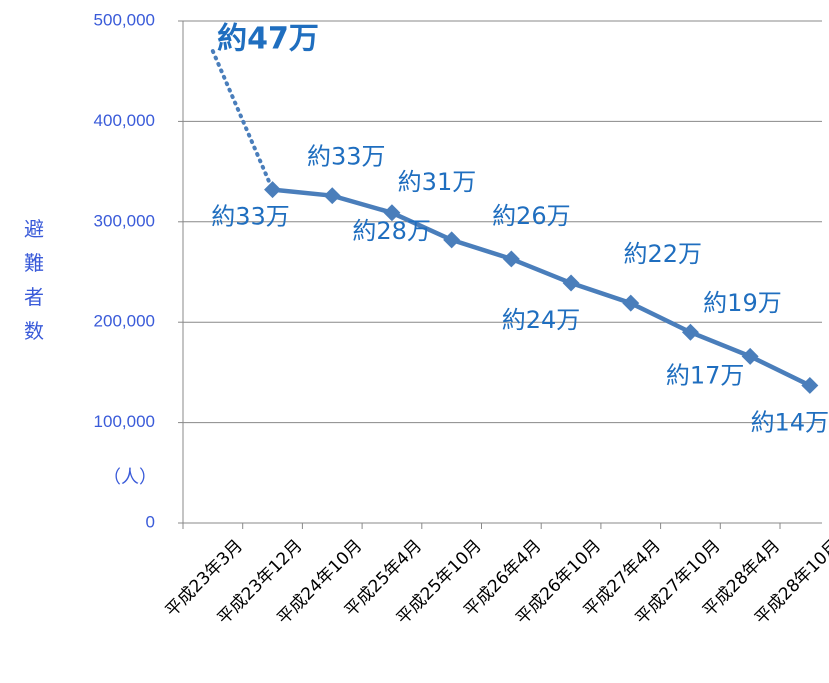 Image resolution: width=829 pixels, height=683 pixels. Describe the element at coordinates (124, 321) in the screenshot. I see `y-tick-label: 200,000` at that location.